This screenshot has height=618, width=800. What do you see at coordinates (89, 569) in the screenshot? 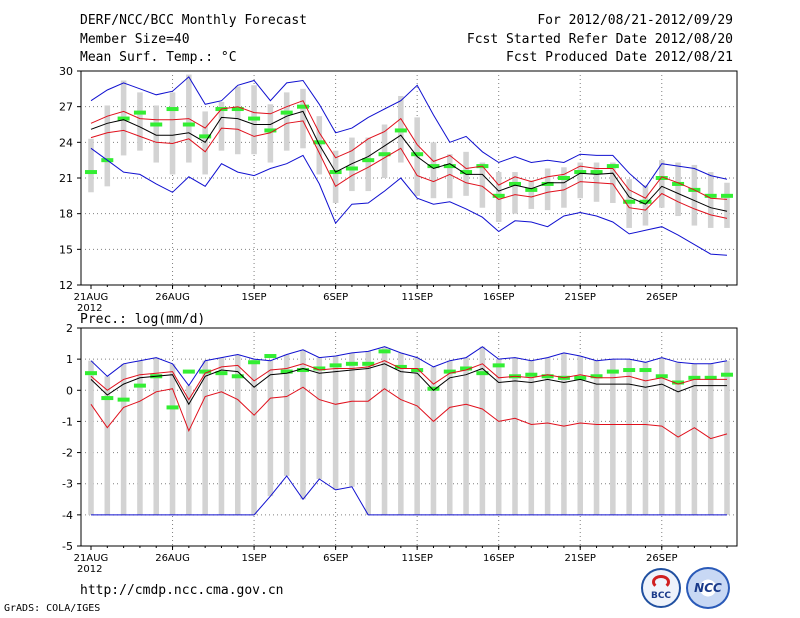
I see `prec-year-label: 2012` at bounding box center [89, 569].